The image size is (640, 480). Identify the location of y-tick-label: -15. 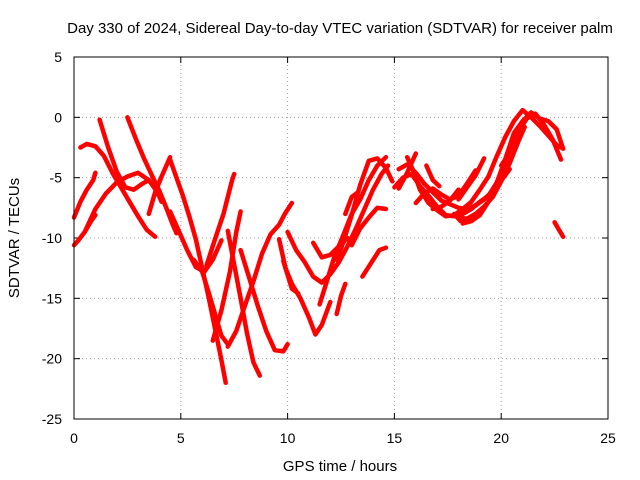
(52, 298).